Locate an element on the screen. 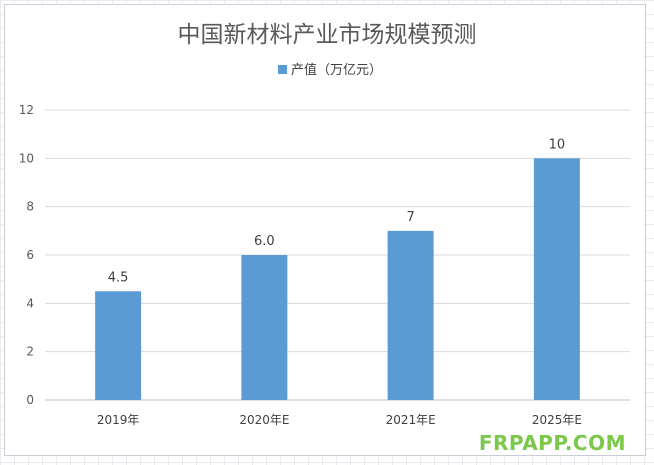 The width and height of the screenshot is (654, 465). y-tick-label: 2 is located at coordinates (30, 352).